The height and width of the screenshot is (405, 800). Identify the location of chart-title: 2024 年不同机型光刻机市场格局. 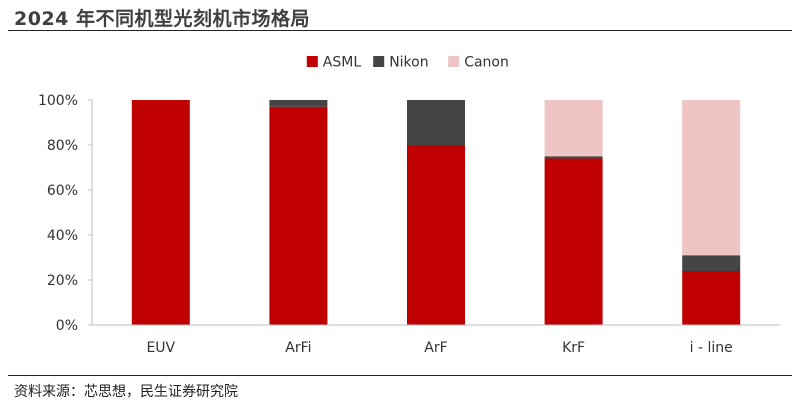
(162, 19).